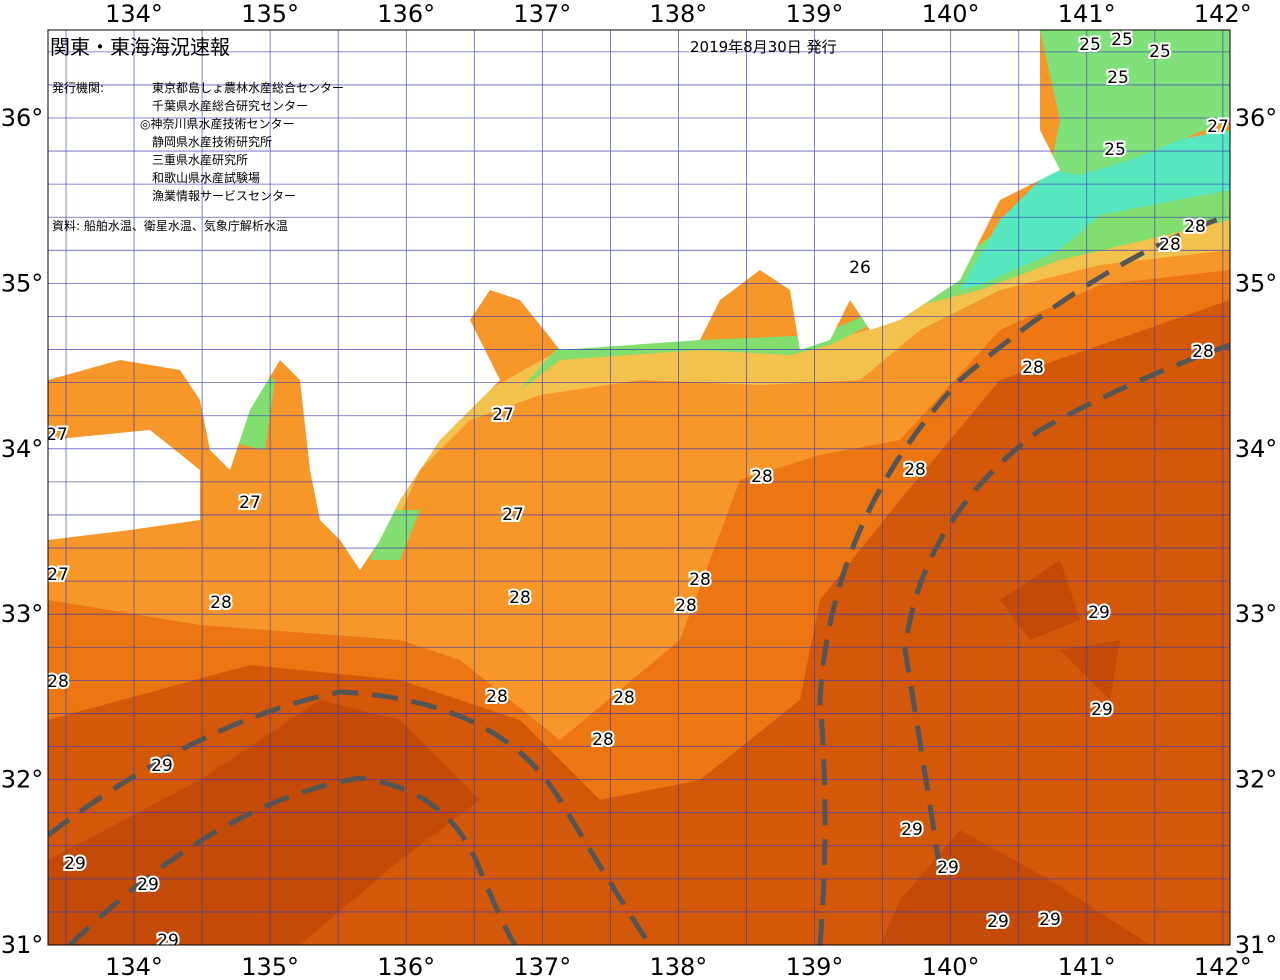 The height and width of the screenshot is (980, 1280). What do you see at coordinates (230, 105) in the screenshot?
I see `issuer: 千葉県水産総合研究センター` at bounding box center [230, 105].